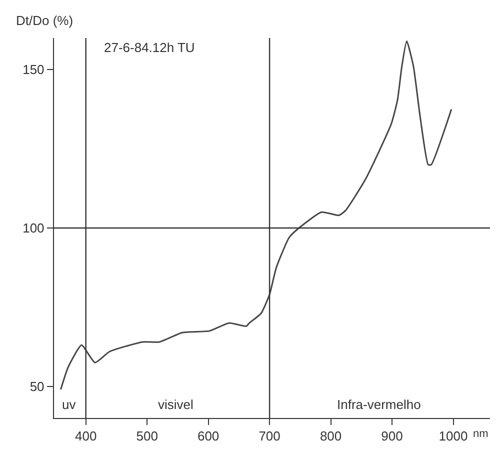  I want to click on y-tick-label: 50, so click(37, 386).